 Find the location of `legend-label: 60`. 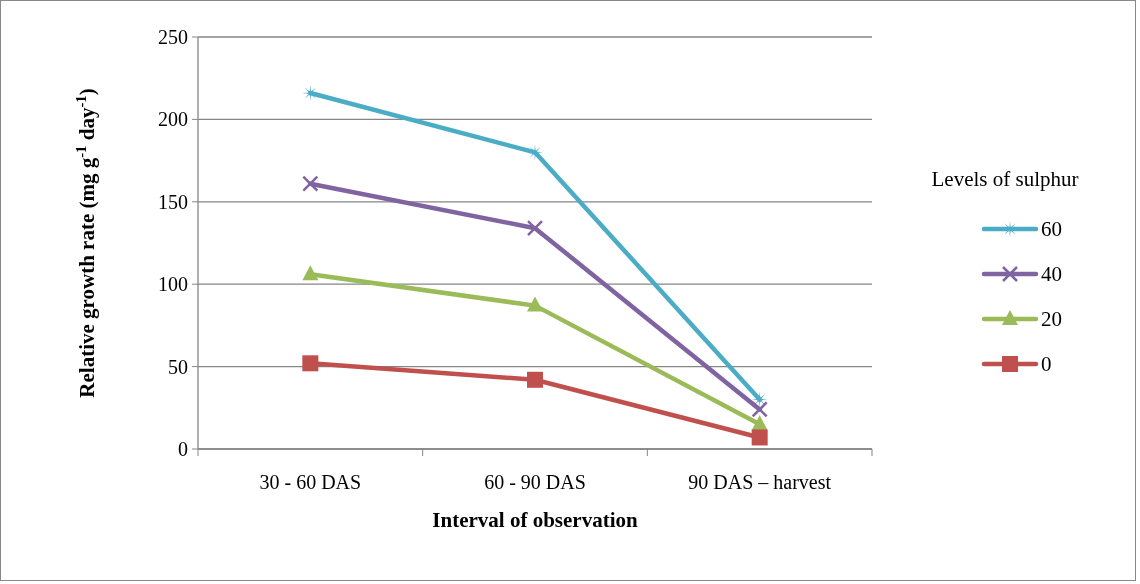

legend-label: 60 is located at coordinates (1051, 229).